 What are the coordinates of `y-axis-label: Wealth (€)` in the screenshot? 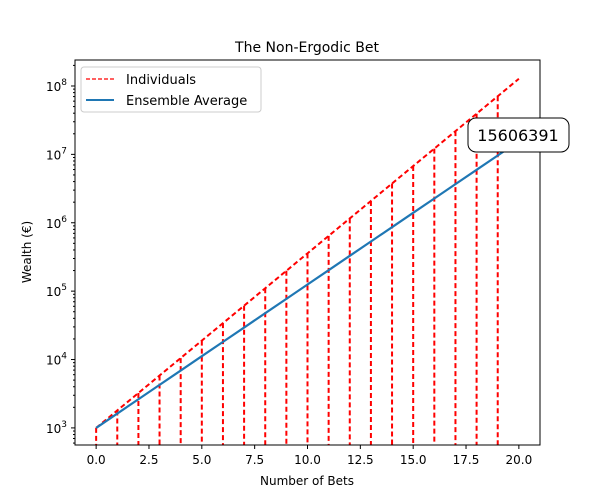 It's located at (27, 252).